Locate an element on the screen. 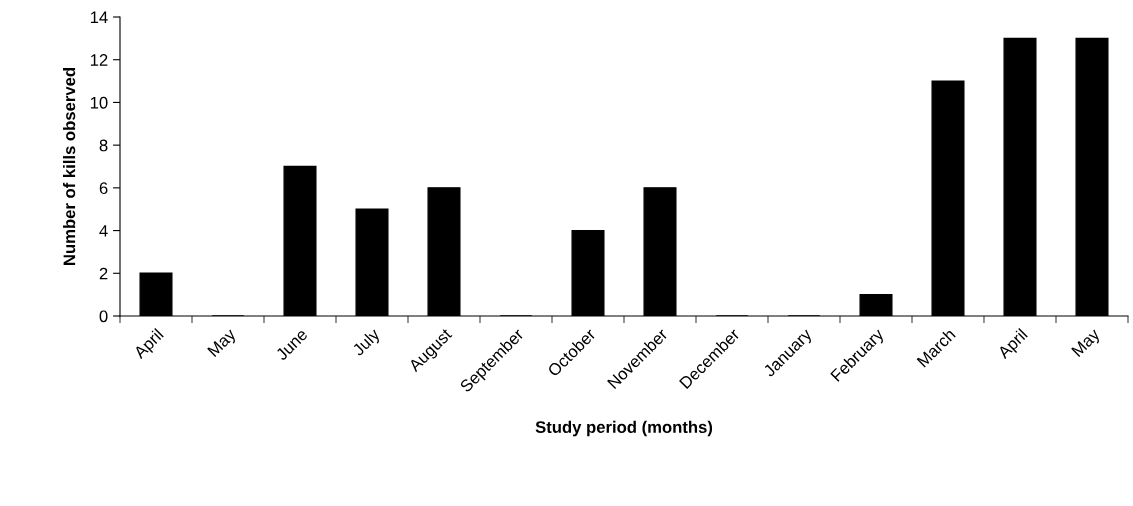  y-tick-label: 2 is located at coordinates (103, 273).